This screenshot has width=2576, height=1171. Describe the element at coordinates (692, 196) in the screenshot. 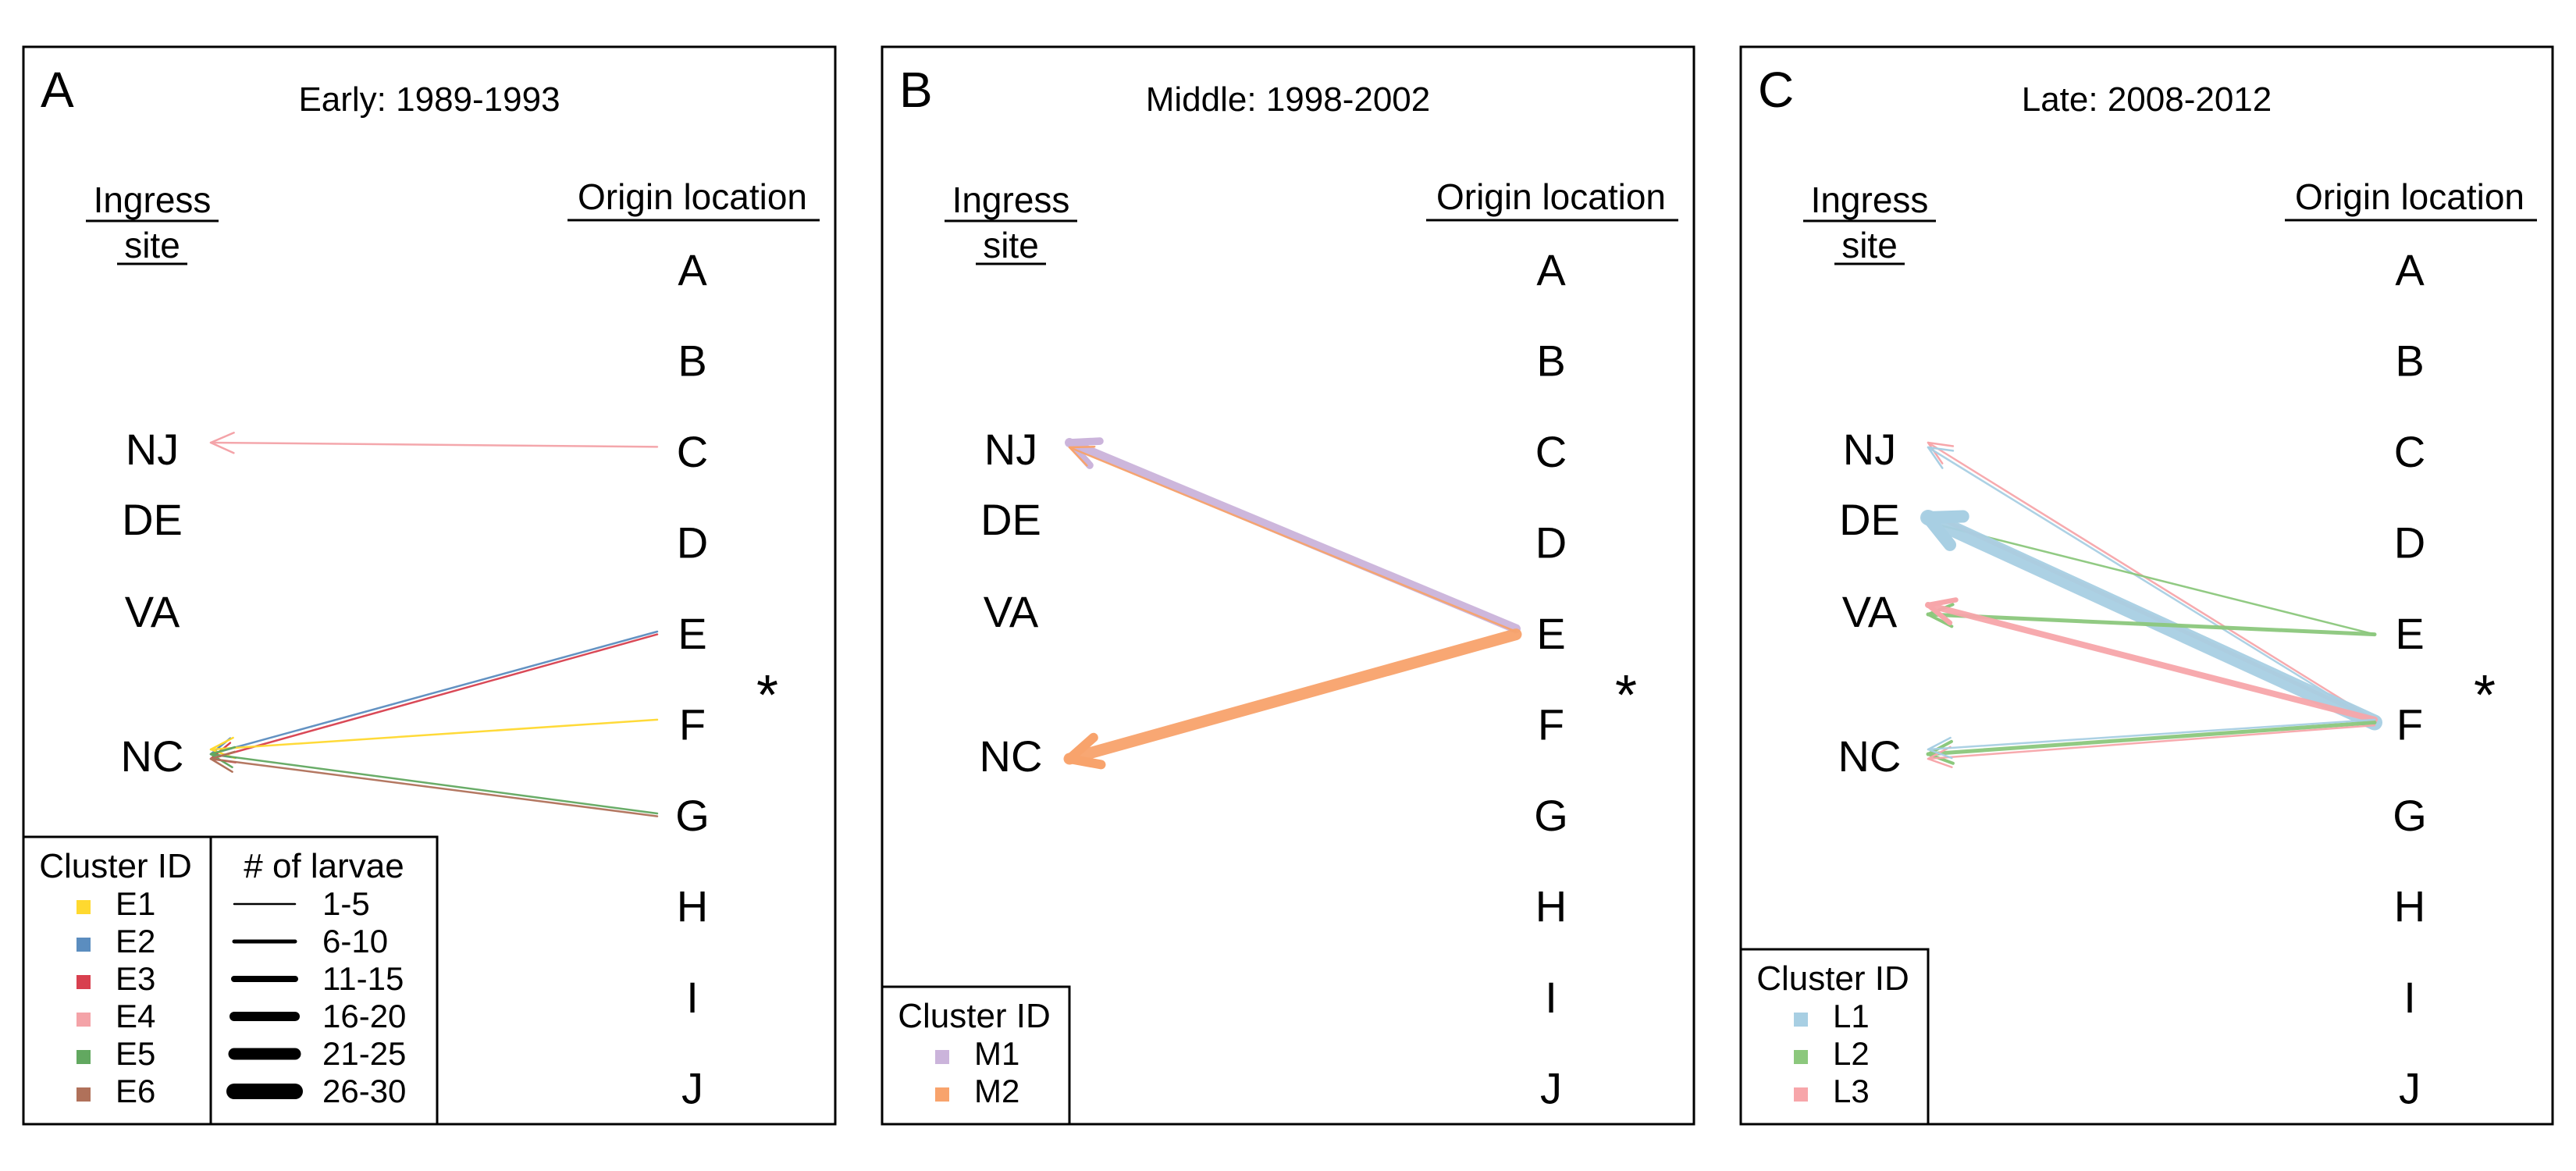

I see `origin-header: Origin location` at that location.